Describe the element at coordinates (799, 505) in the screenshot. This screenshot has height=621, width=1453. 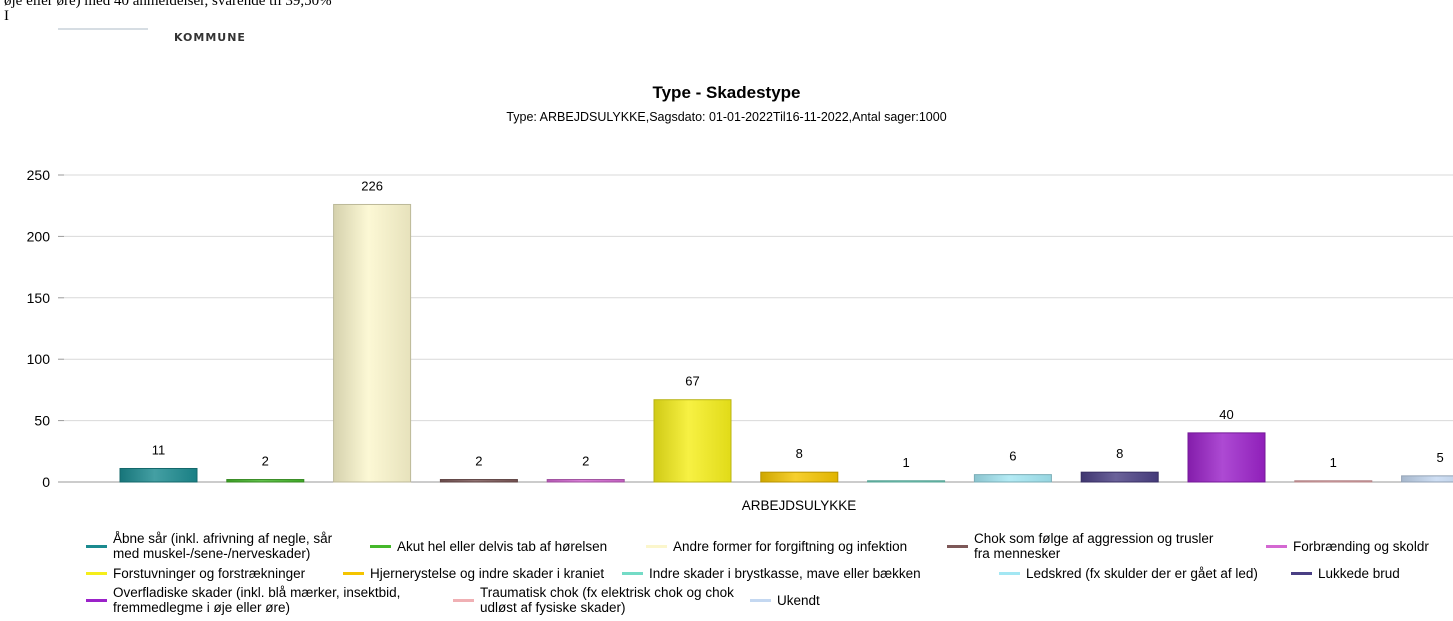
I see `x-category-label: ARBEJDSULYKKE` at that location.